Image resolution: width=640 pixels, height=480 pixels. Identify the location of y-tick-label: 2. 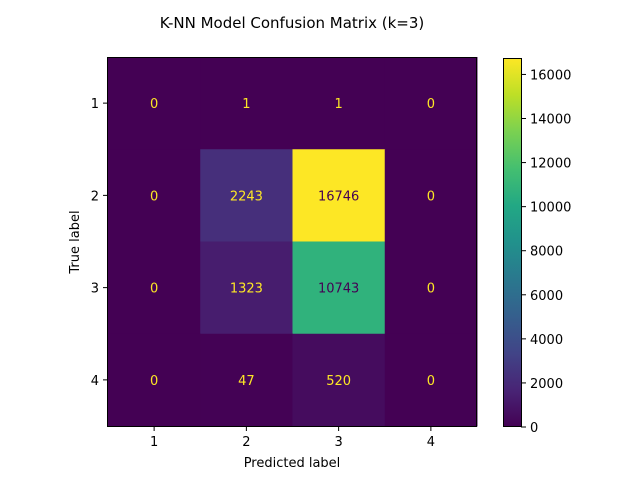
(95, 196).